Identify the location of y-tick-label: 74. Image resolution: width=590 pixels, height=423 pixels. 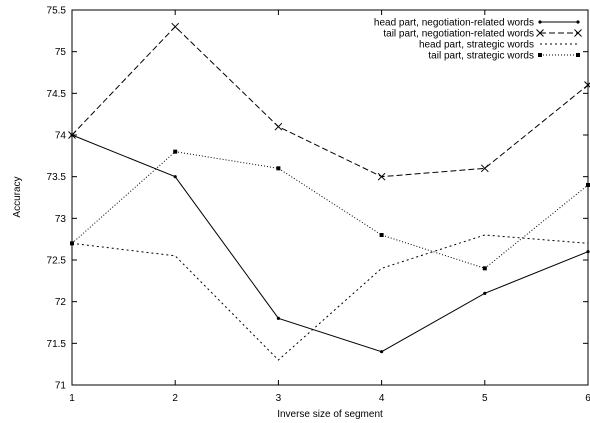
(61, 136).